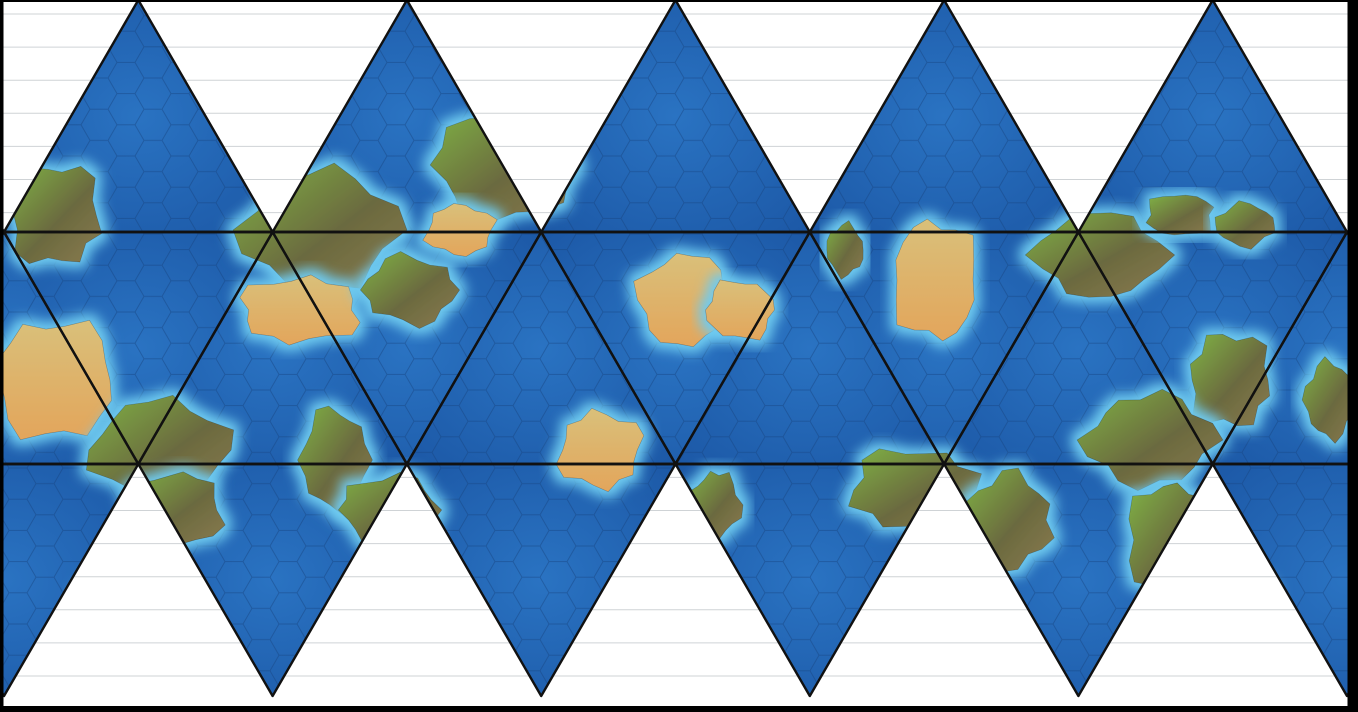 The width and height of the screenshot is (1358, 712). What do you see at coordinates (1354, 356) in the screenshot?
I see `frame-right-edge` at bounding box center [1354, 356].